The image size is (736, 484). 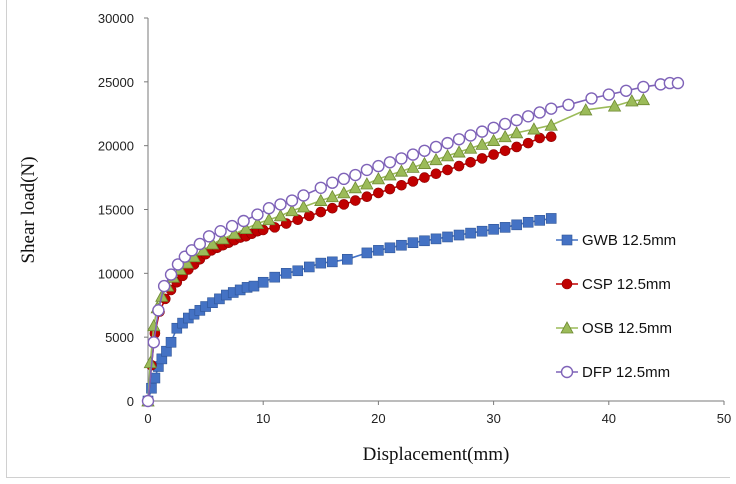 What do you see at coordinates (378, 418) in the screenshot?
I see `x-tick-label: 20` at bounding box center [378, 418].